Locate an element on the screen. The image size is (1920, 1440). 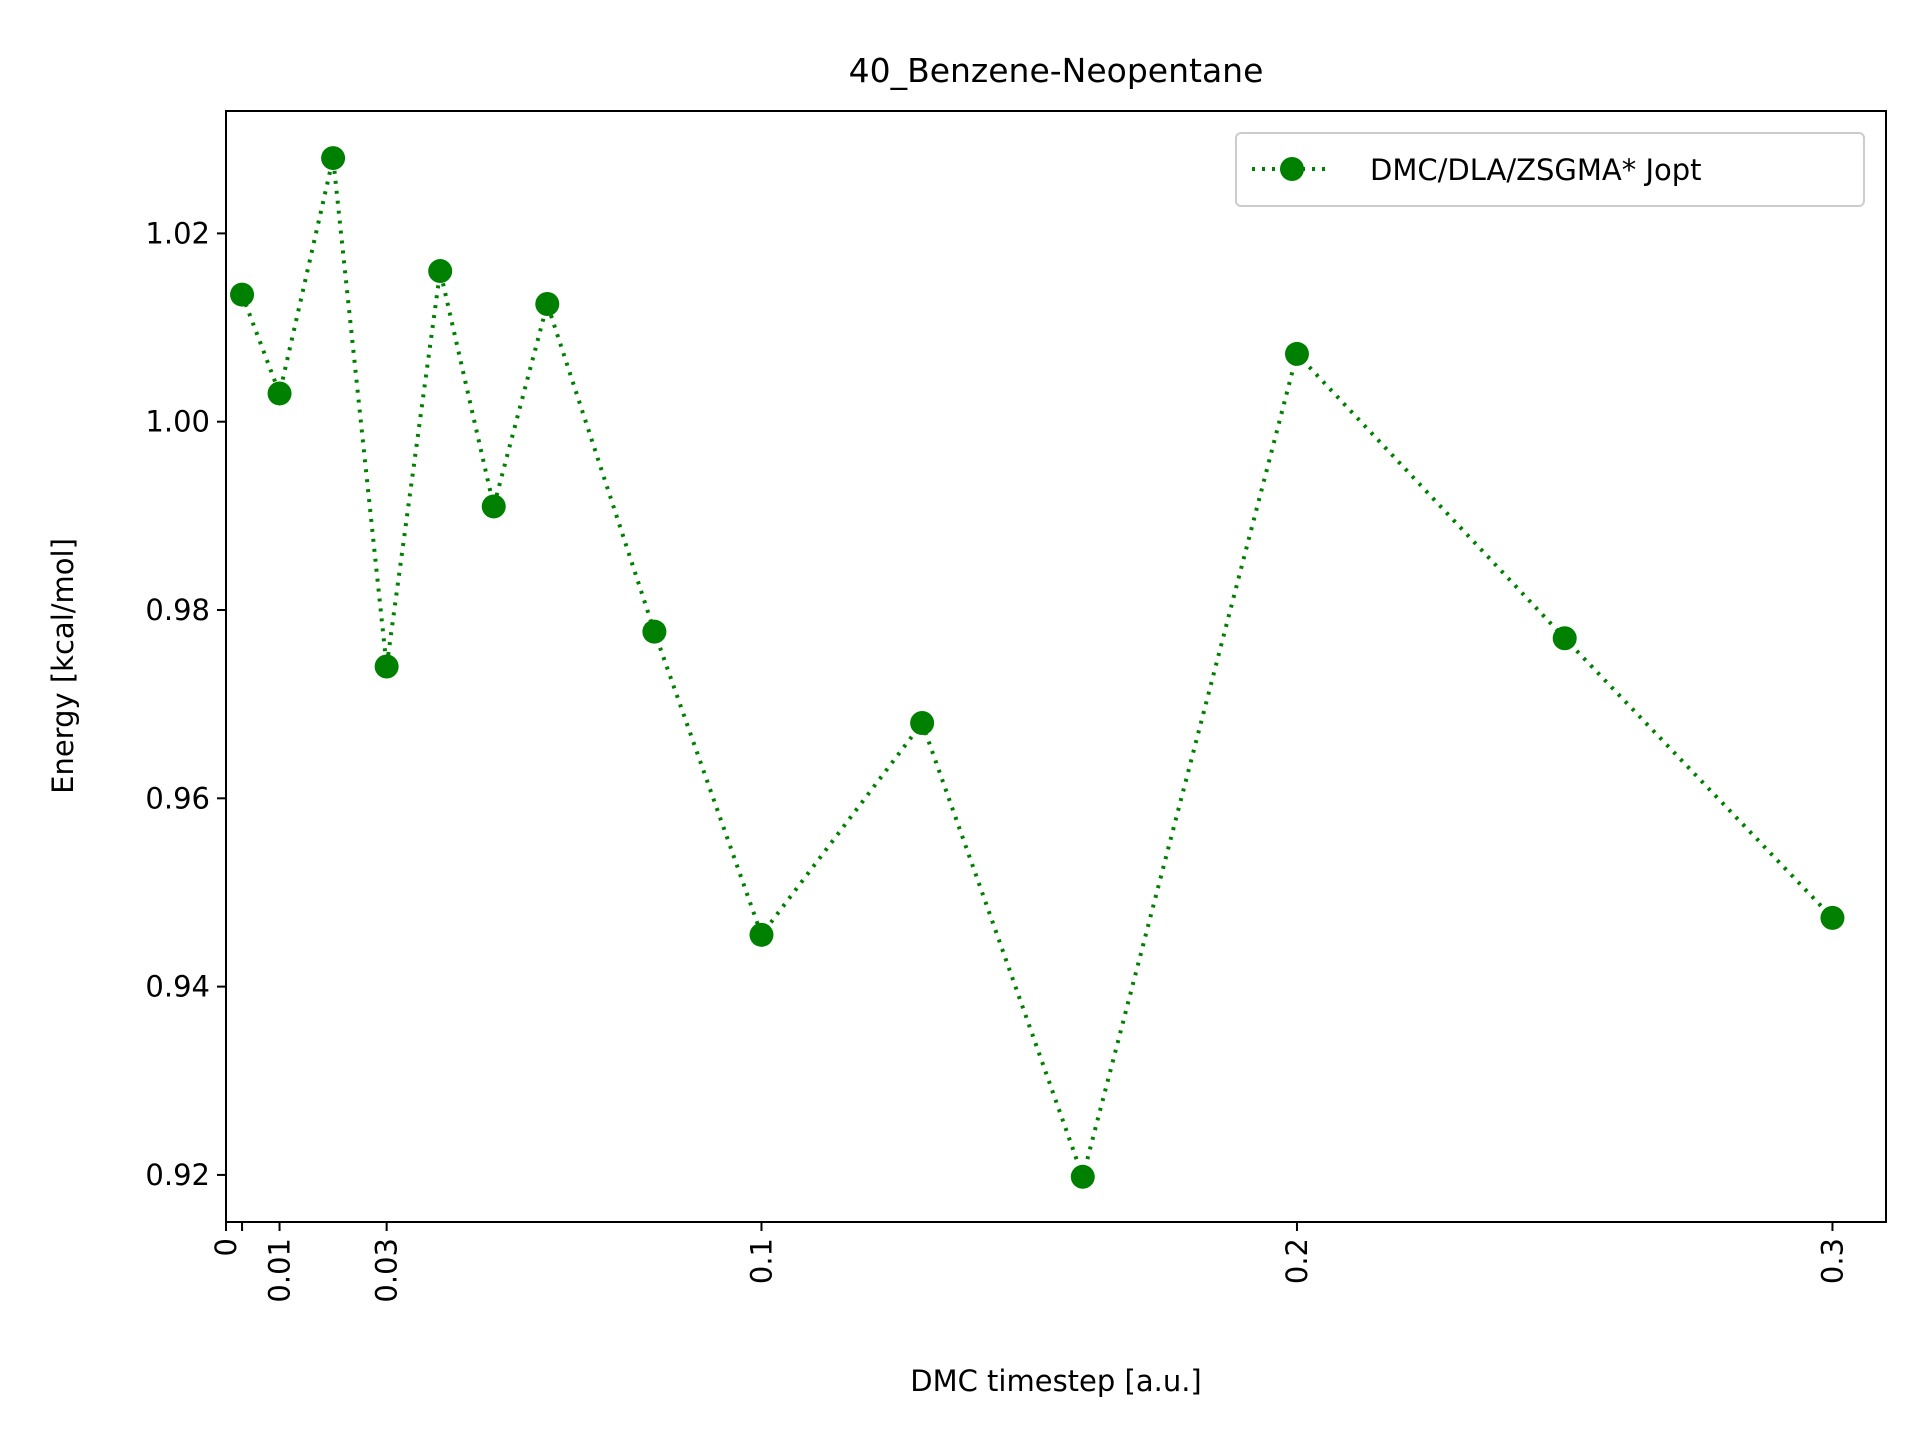
y-tick-label: 1.02 is located at coordinates (177, 233).